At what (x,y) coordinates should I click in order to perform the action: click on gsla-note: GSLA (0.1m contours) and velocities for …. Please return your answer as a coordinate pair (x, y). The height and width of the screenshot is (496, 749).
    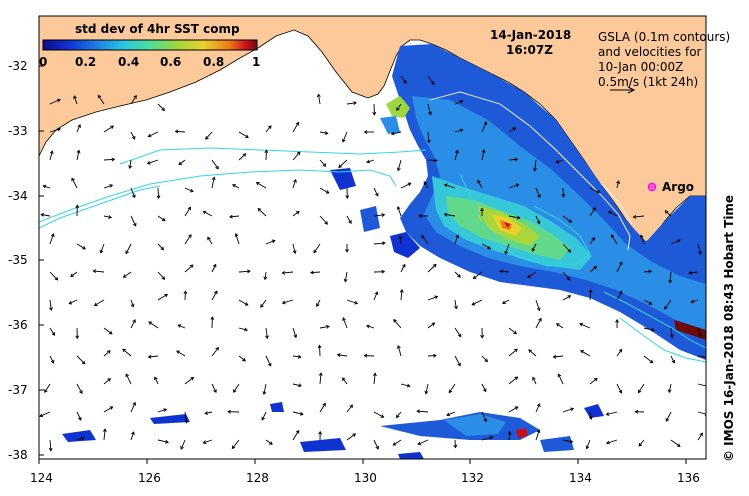
    Looking at the image, I should click on (664, 62).